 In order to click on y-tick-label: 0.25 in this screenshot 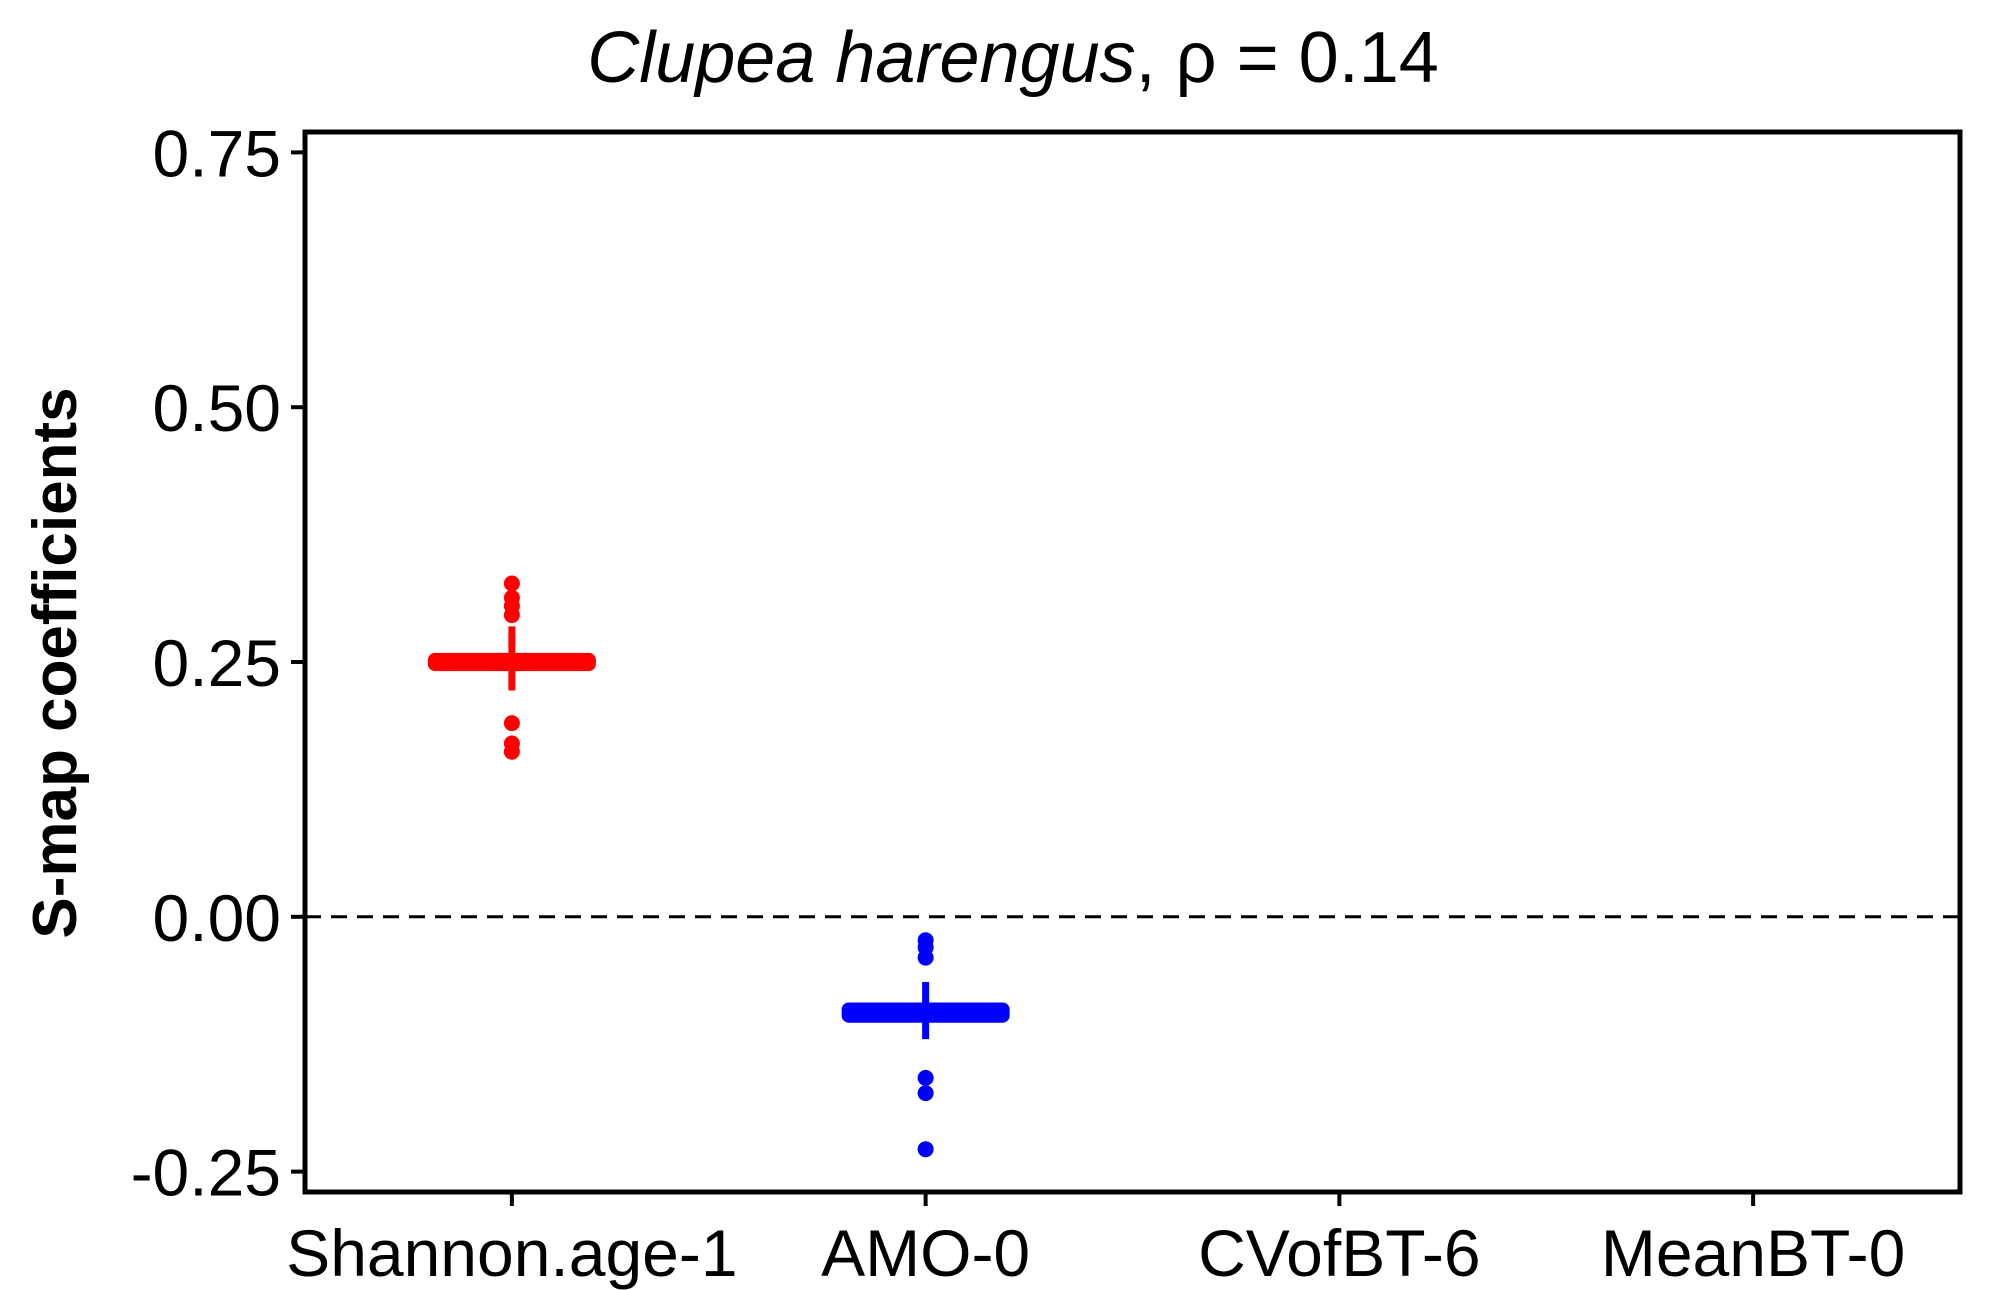, I will do `click(217, 663)`.